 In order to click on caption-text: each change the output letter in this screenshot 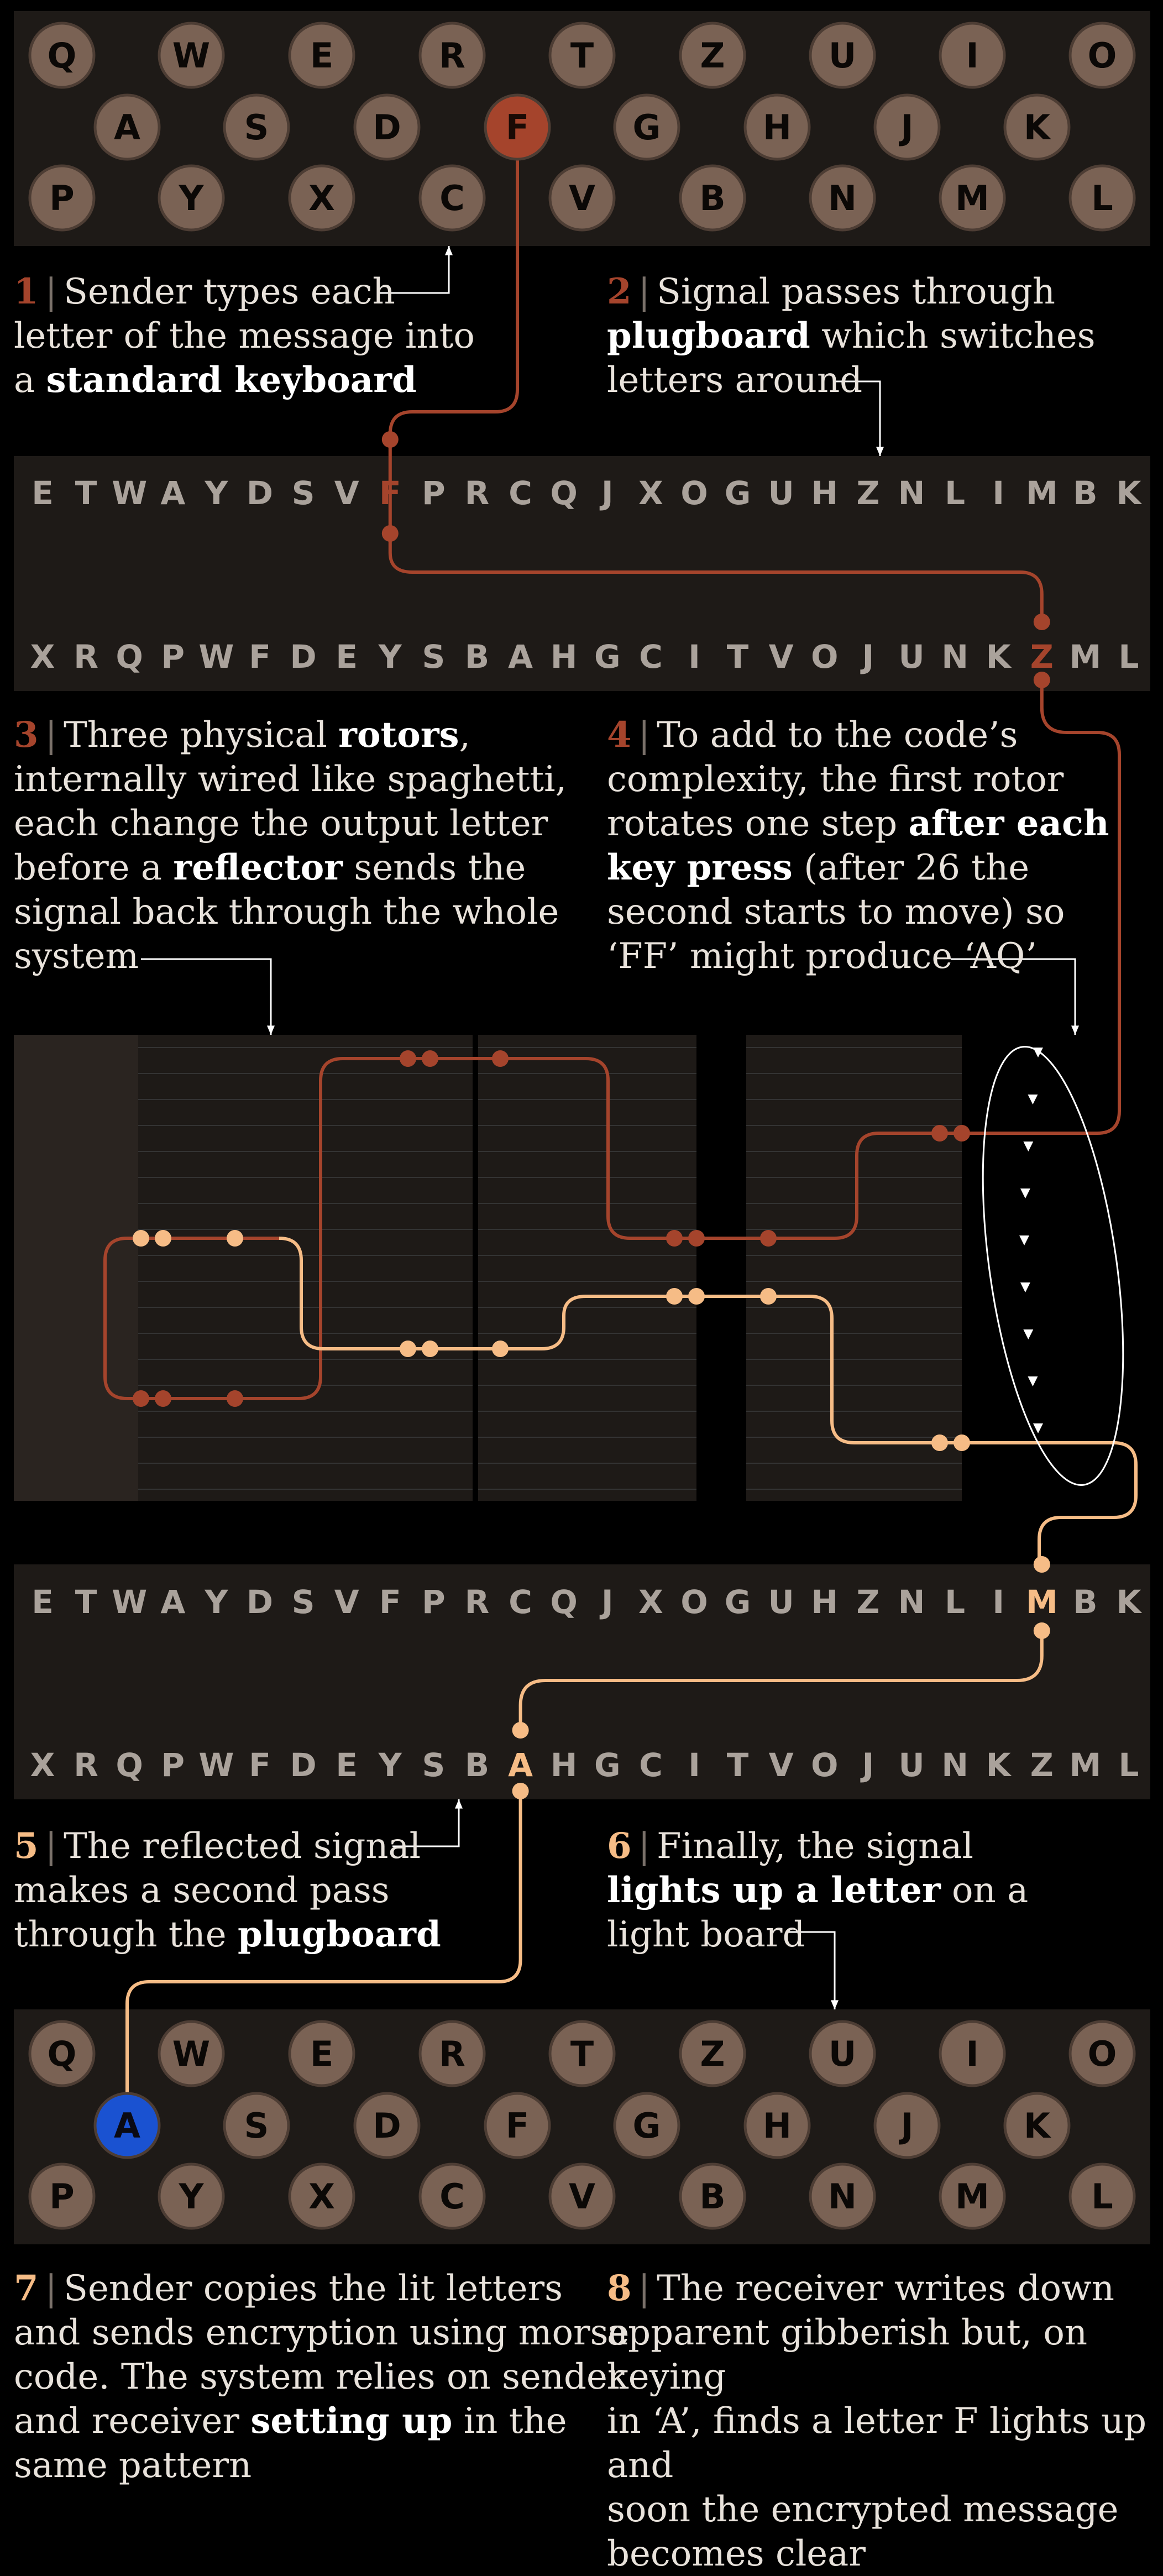, I will do `click(281, 823)`.